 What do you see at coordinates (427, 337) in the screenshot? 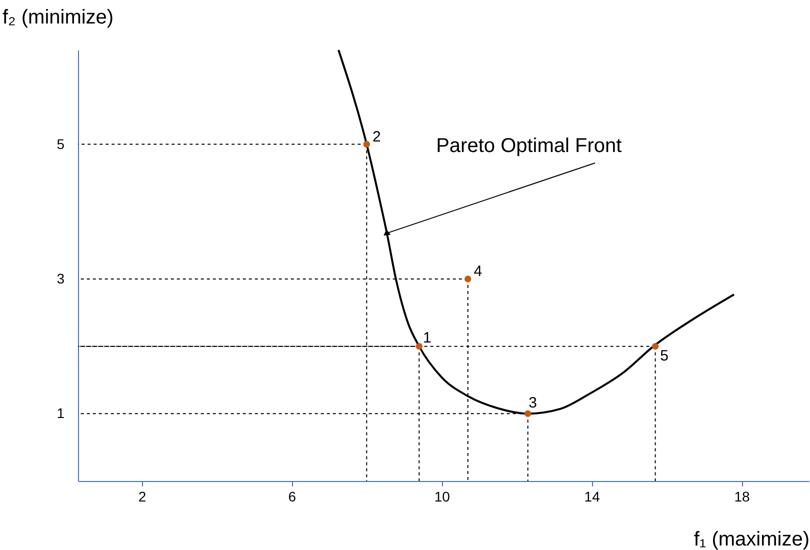
I see `annotation: 1` at bounding box center [427, 337].